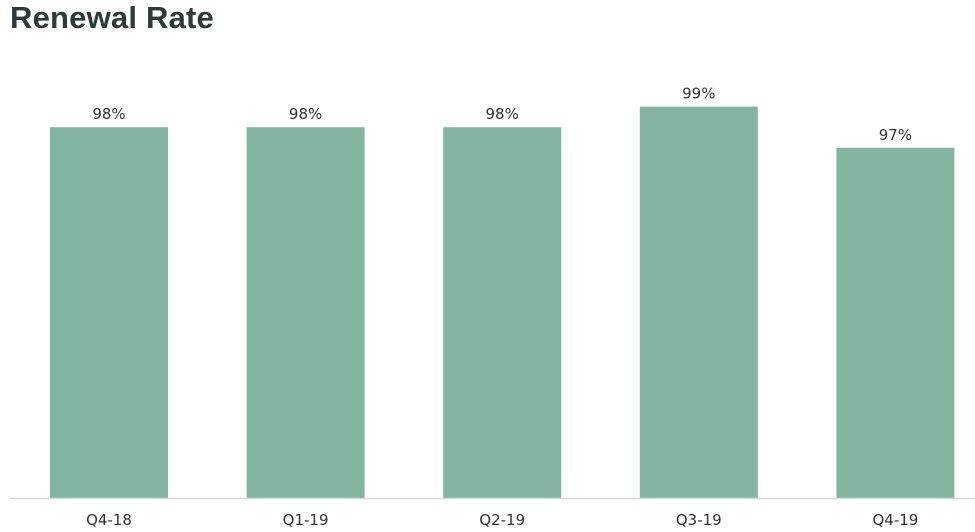 This screenshot has height=532, width=975. Describe the element at coordinates (306, 520) in the screenshot. I see `x-tick-label: Q1-19` at that location.